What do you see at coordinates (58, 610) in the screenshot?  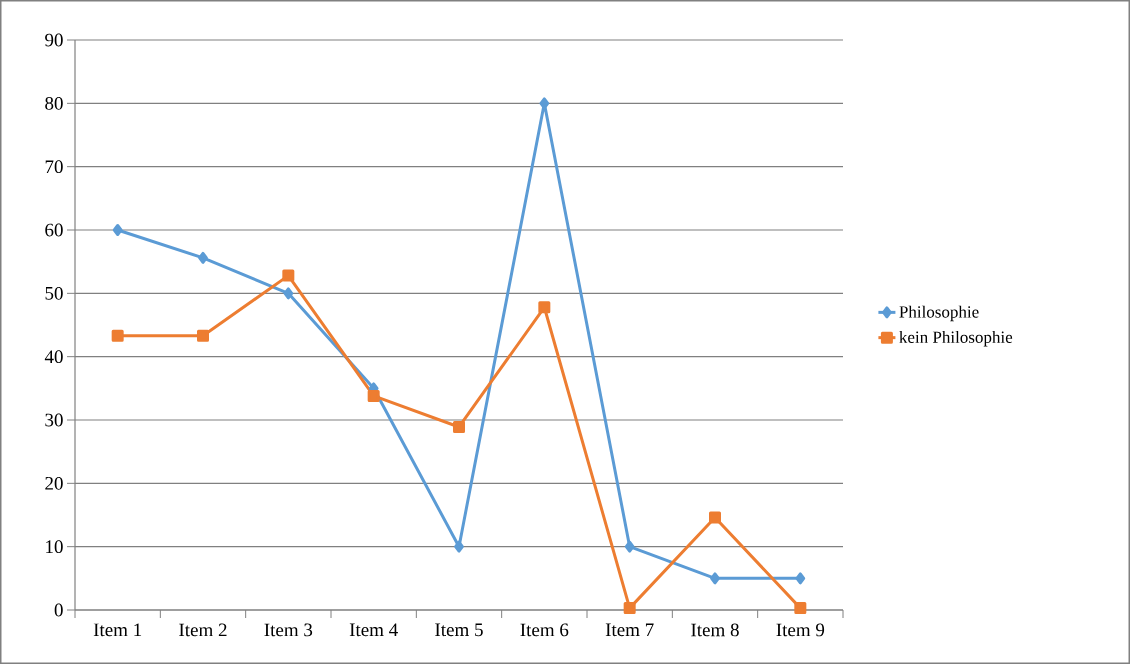 I see `y-tick-label: 0` at bounding box center [58, 610].